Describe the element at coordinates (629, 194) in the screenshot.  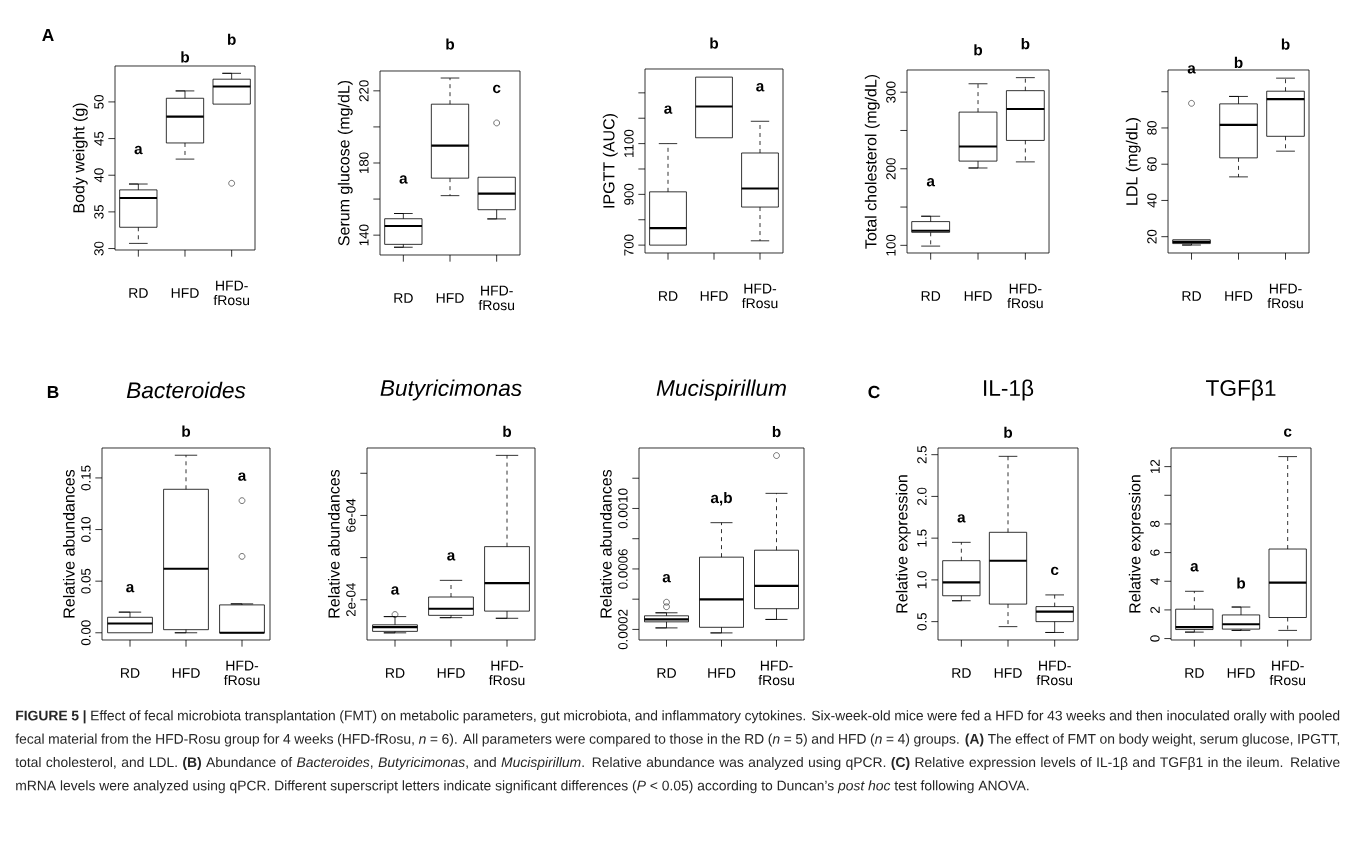
I see `y-tick-label: 900` at that location.